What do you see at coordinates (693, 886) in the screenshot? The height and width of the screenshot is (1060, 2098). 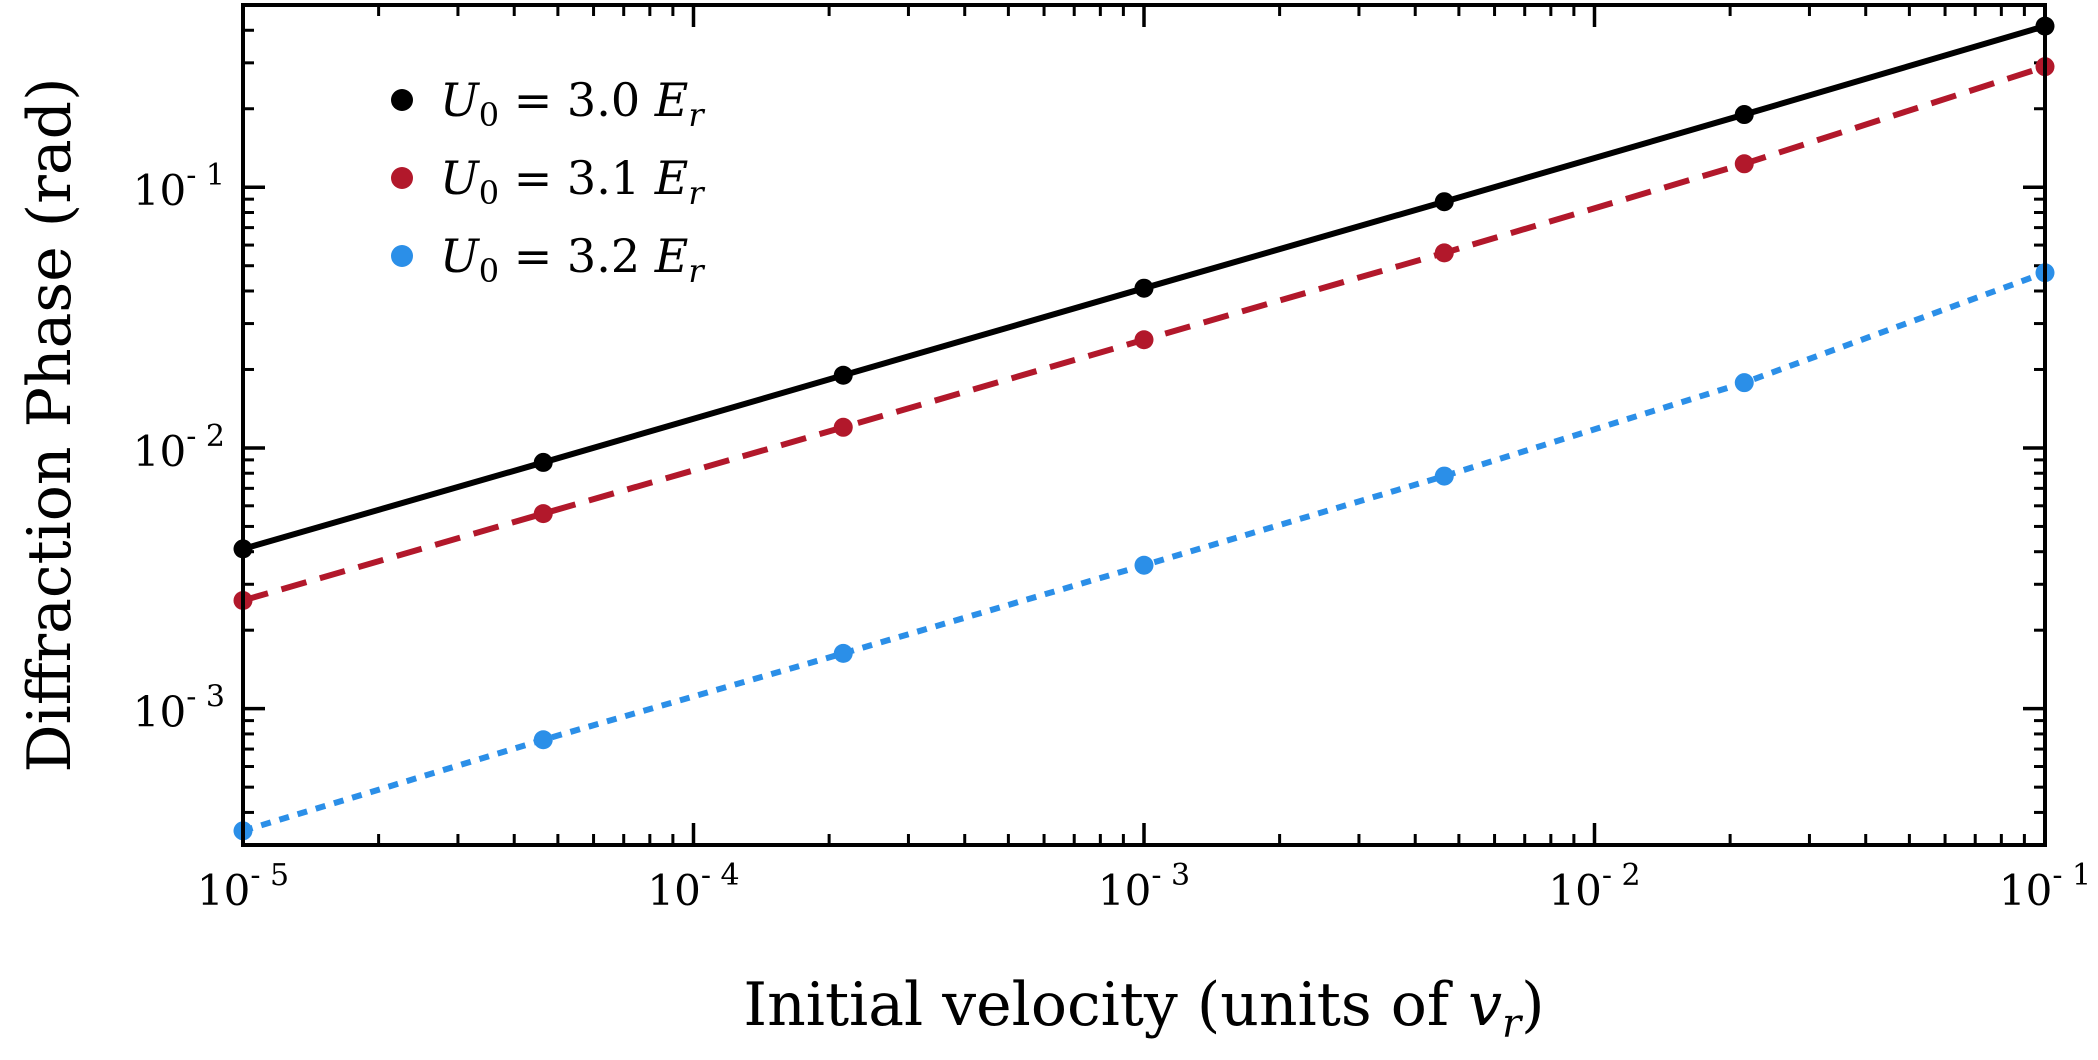 I see `x-tick-label: 10- 4` at bounding box center [693, 886].